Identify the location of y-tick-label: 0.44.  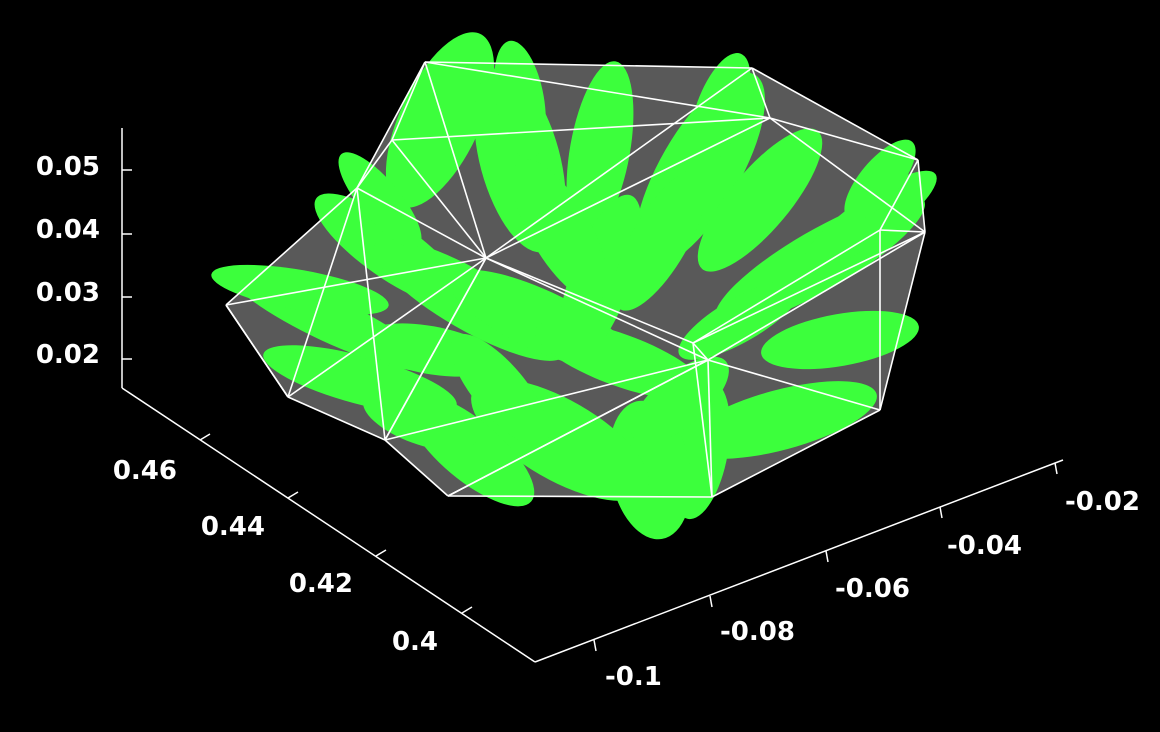
(233, 527).